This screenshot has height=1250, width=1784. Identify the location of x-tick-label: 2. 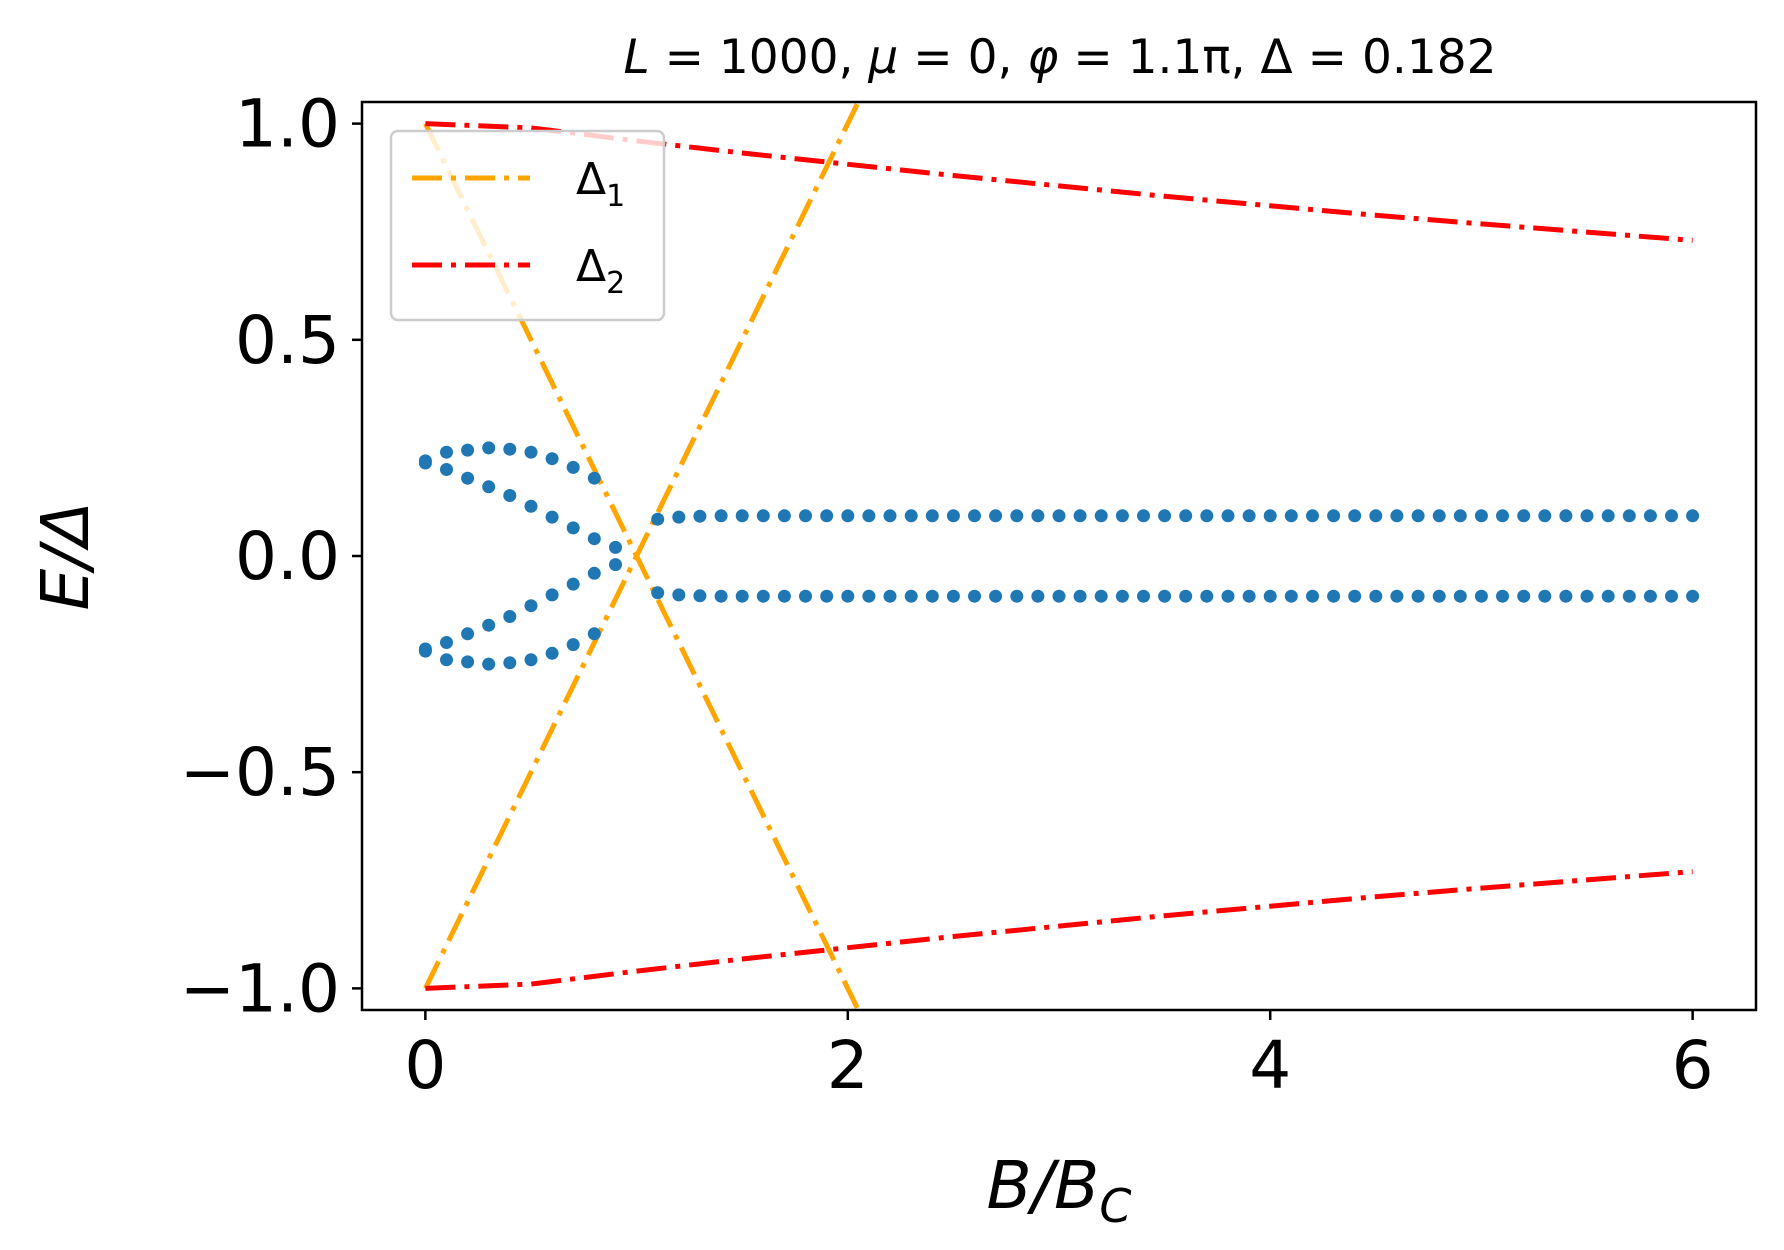
(848, 1065).